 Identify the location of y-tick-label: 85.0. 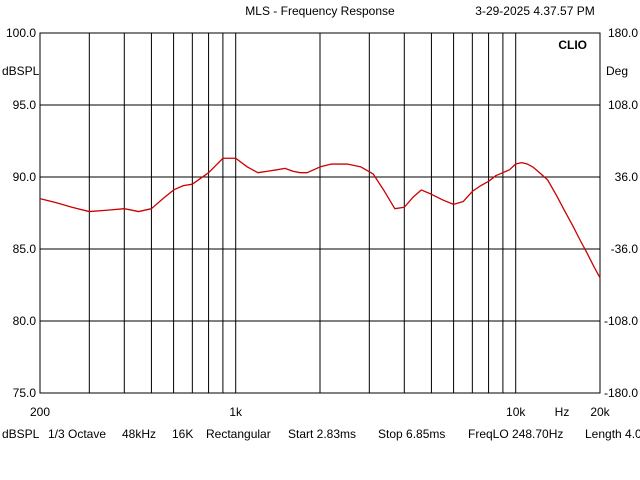
(25, 249).